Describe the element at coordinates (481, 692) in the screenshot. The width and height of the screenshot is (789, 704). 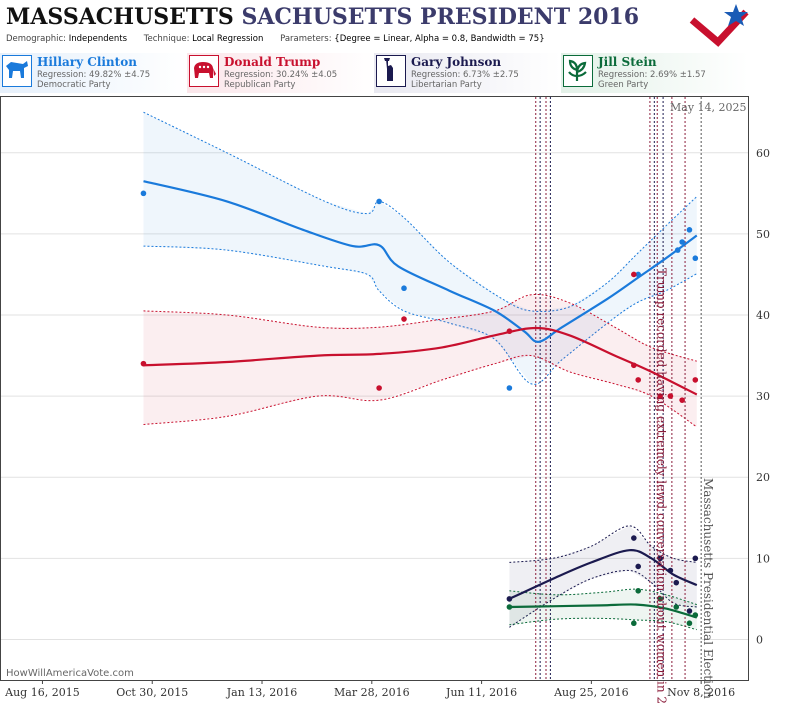
I see `x-tick-label: Jun 11, 2016` at that location.